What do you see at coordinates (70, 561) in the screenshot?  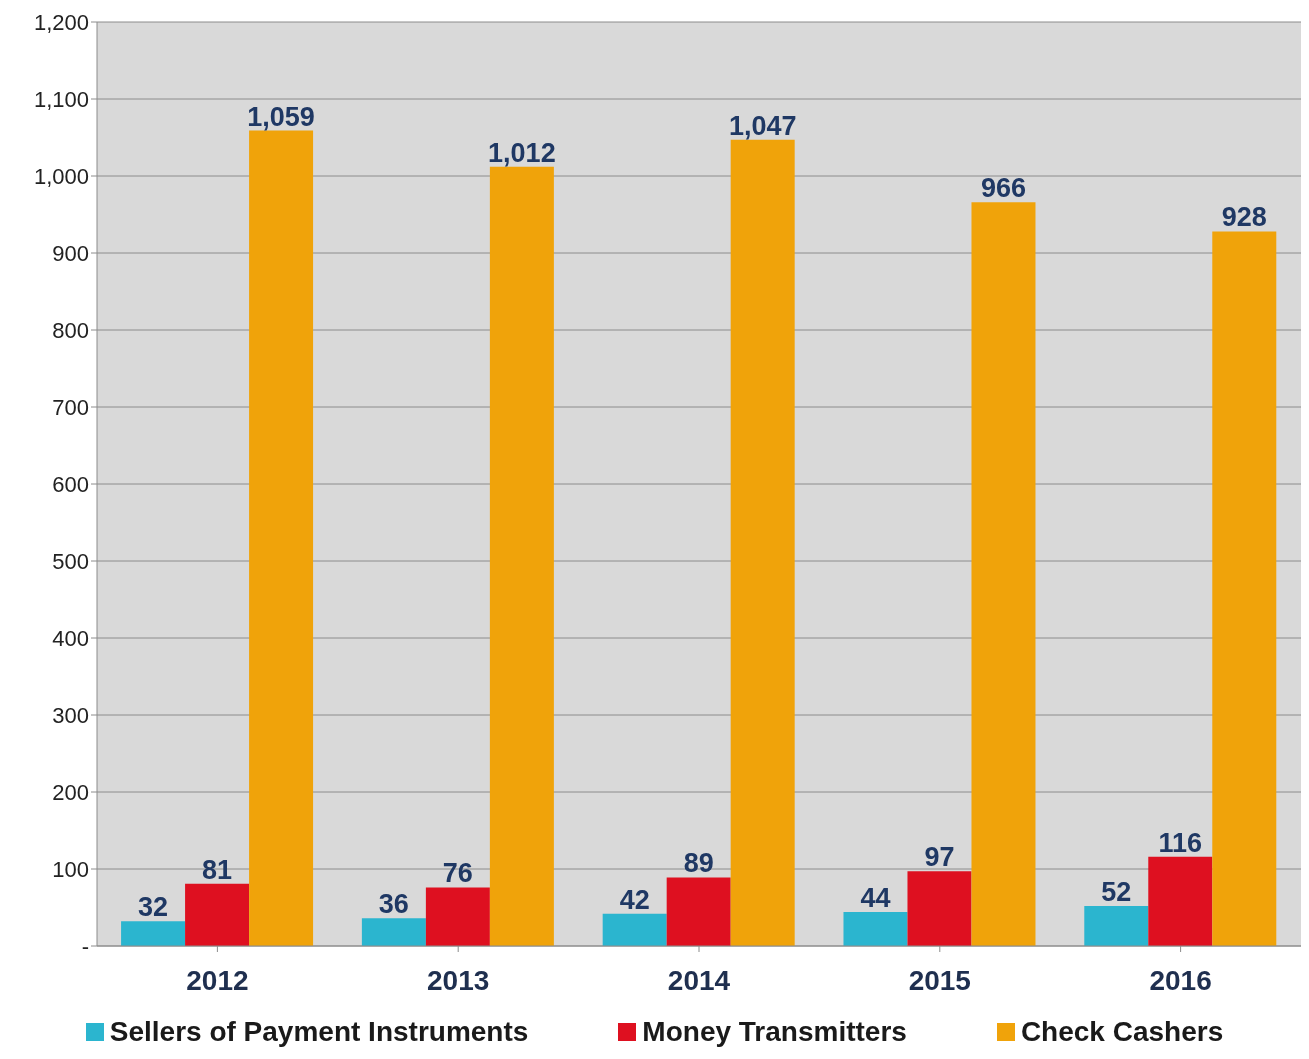 I see `y-tick-label: 500` at bounding box center [70, 561].